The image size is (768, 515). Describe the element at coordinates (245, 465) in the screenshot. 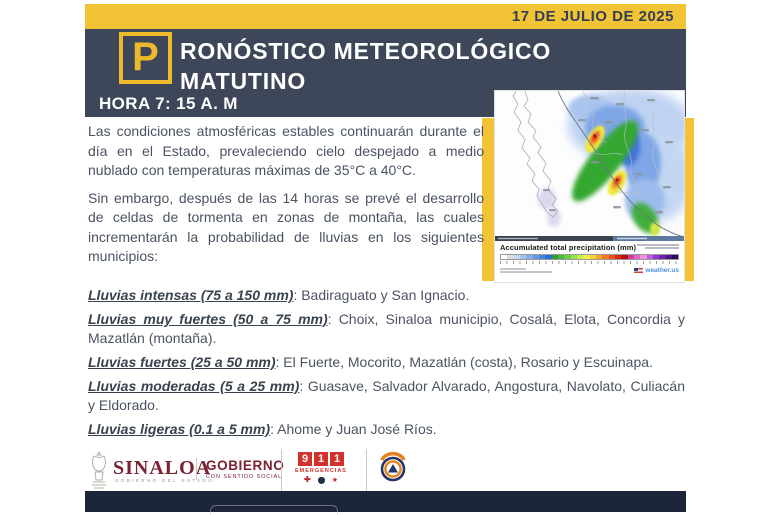

I see `gobierno-wordmark: GOBIERNO` at that location.